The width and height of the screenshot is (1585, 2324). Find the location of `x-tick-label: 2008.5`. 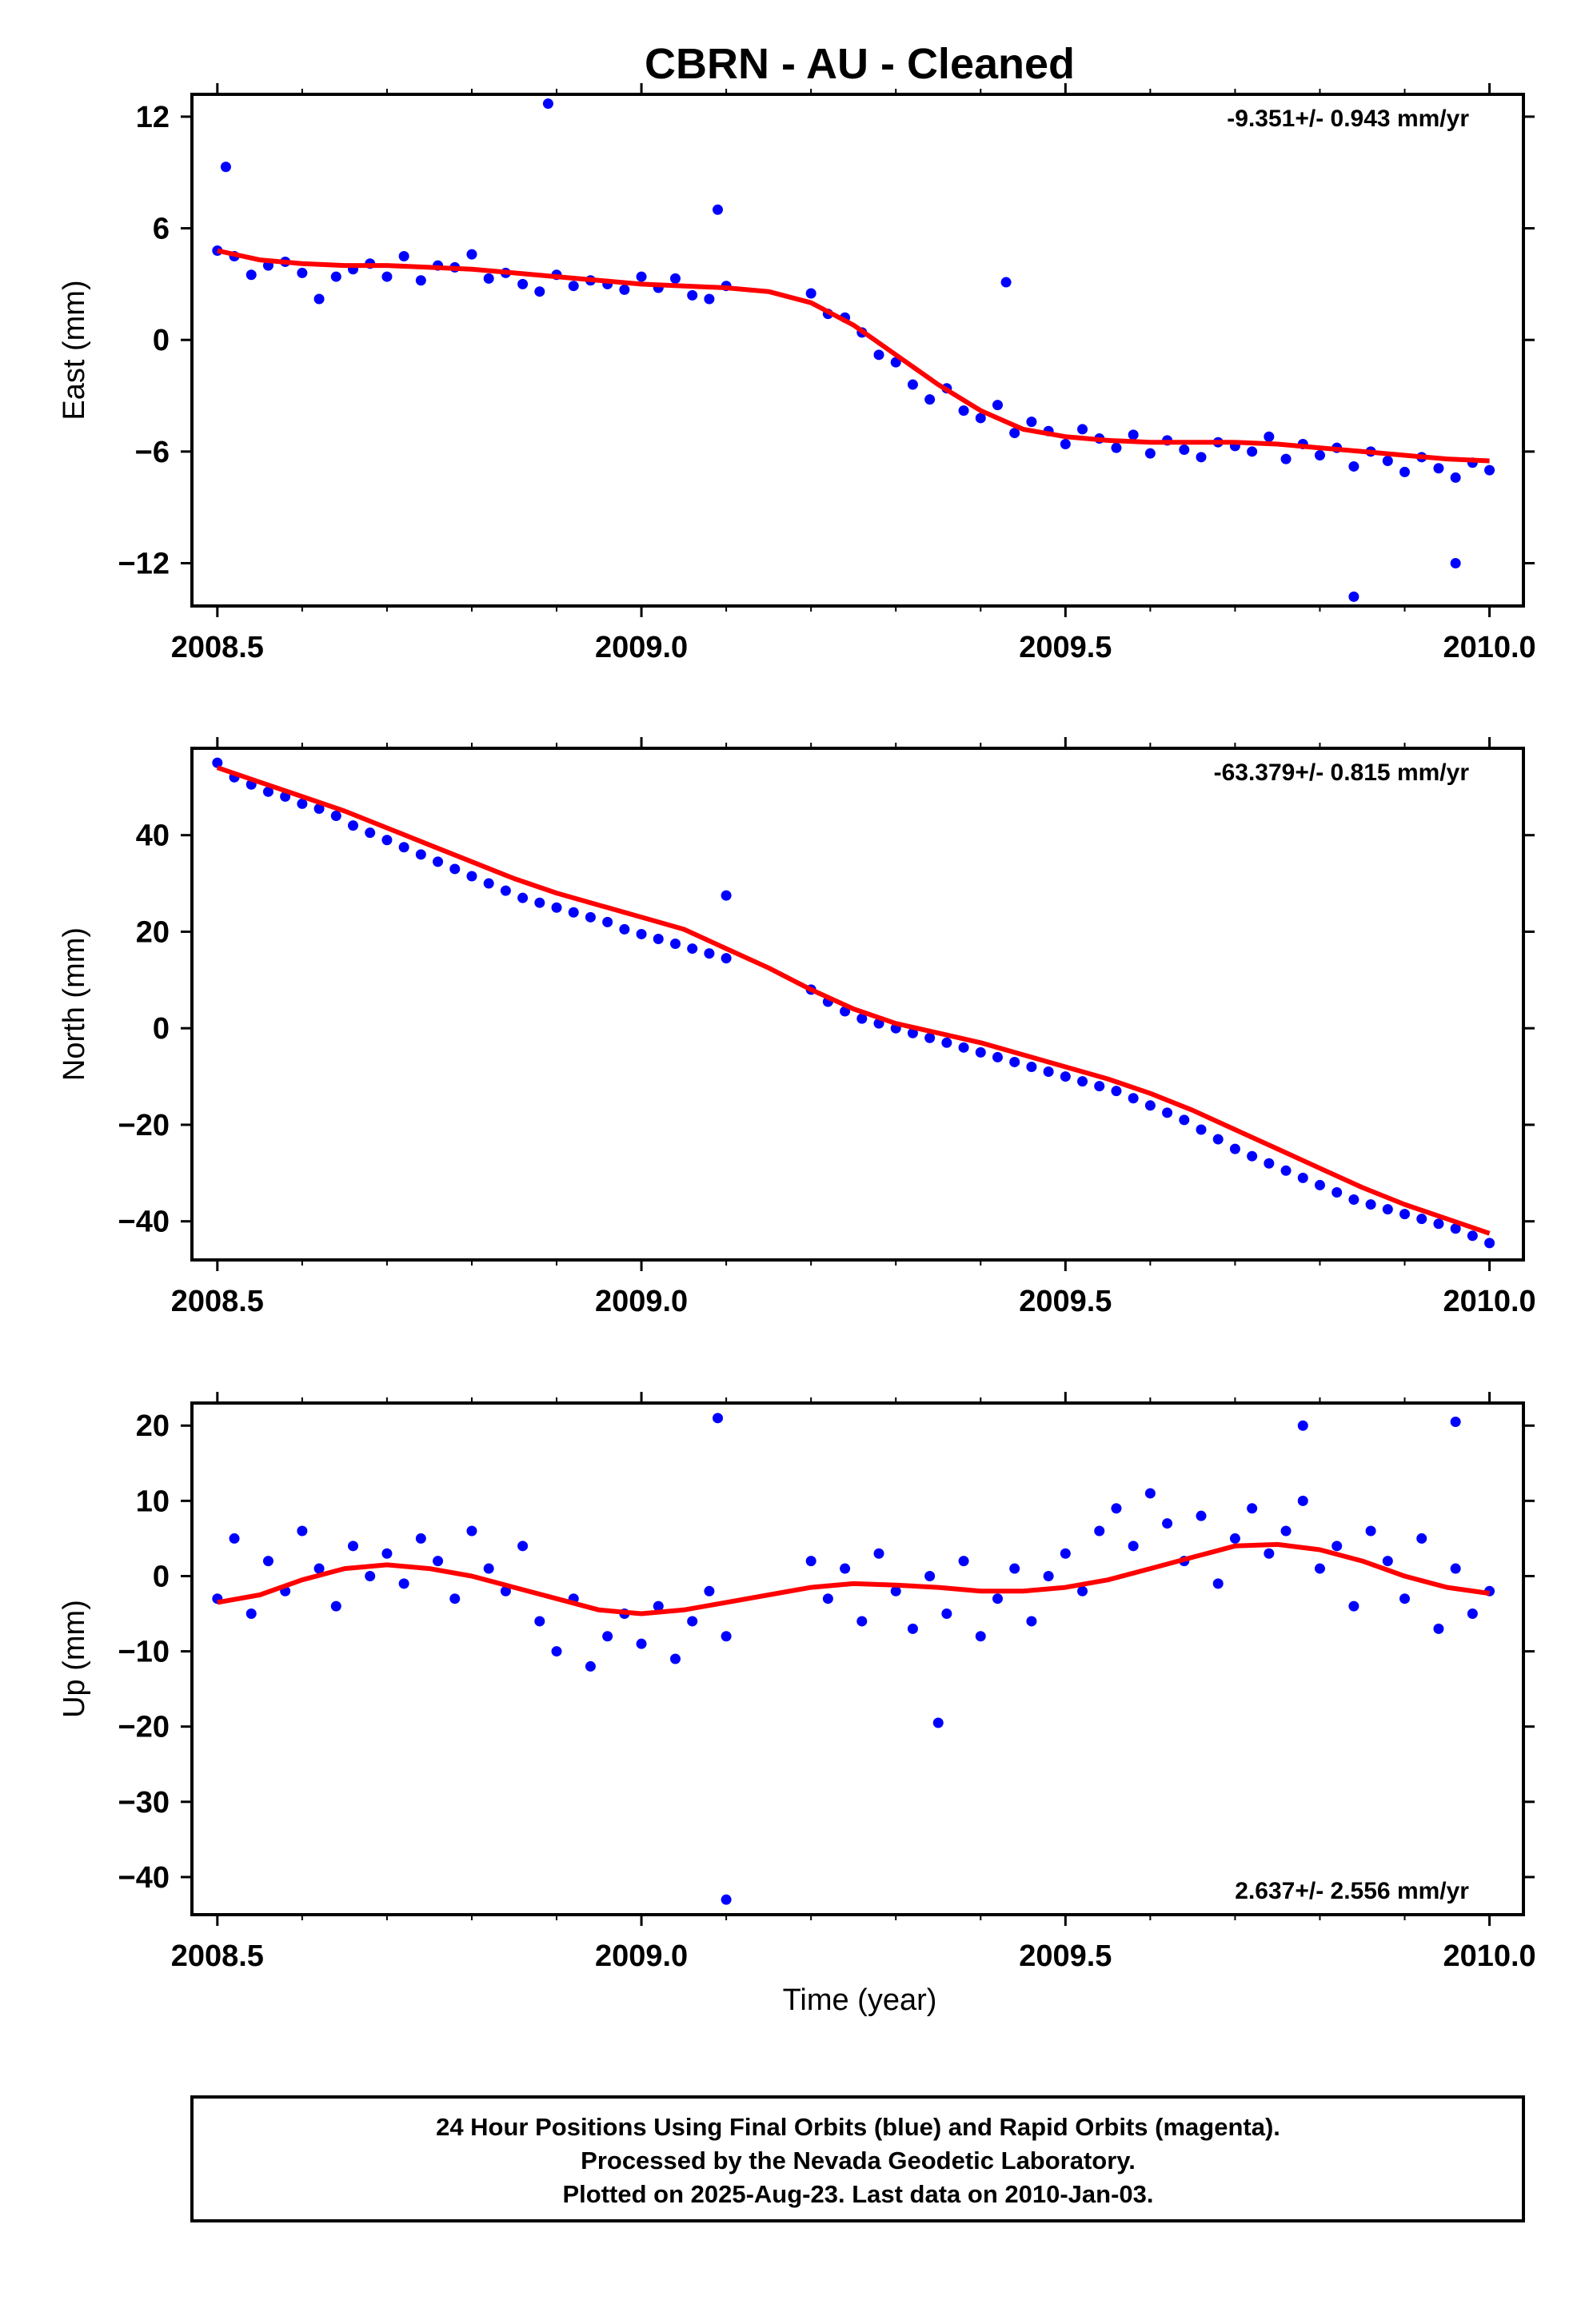

x-tick-label: 2008.5 is located at coordinates (217, 1301).